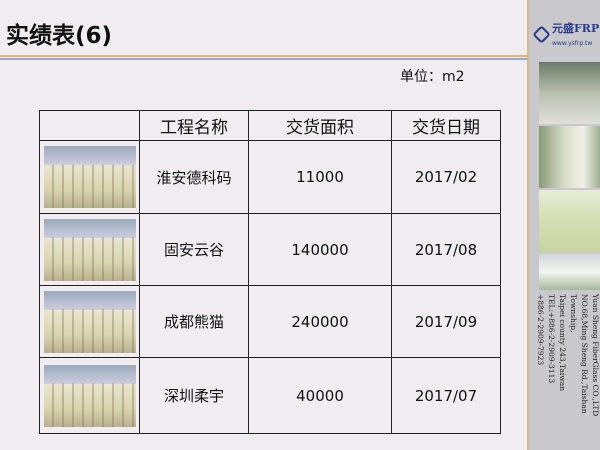 The image size is (600, 450). What do you see at coordinates (320, 395) in the screenshot?
I see `project-area: 40000` at bounding box center [320, 395].